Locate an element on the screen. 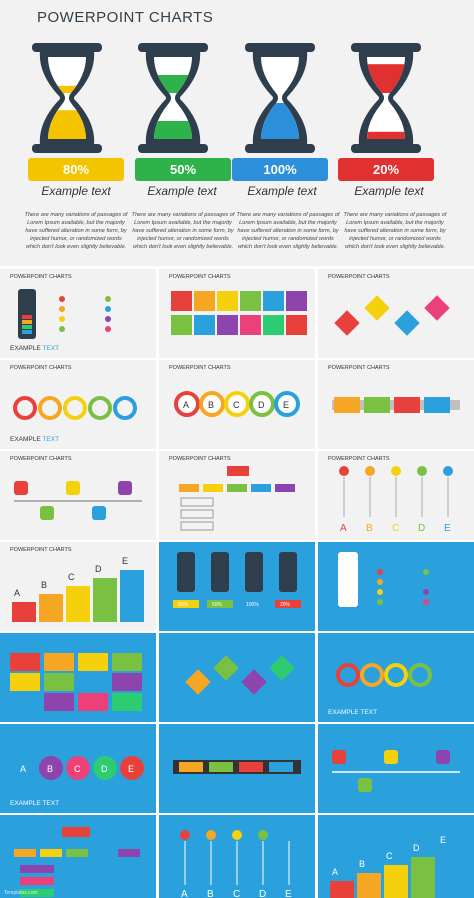 This screenshot has width=474, height=898. footer-prefix: EXAMPLE is located at coordinates (25, 348).